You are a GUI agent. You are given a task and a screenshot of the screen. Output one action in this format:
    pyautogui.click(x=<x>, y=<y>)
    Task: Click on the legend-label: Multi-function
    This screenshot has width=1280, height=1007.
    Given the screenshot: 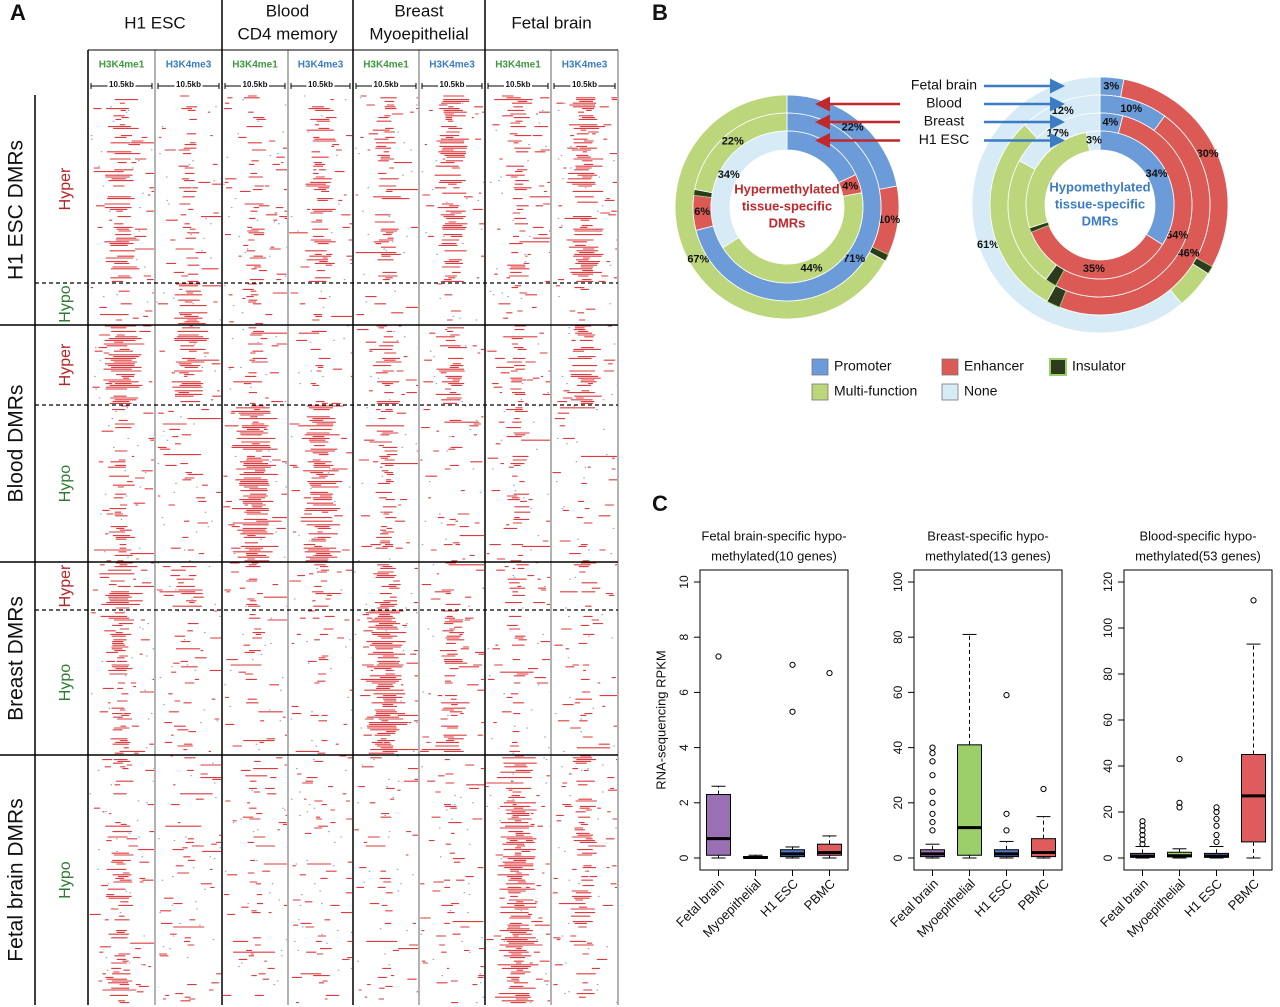 What is the action you would take?
    pyautogui.click(x=875, y=391)
    